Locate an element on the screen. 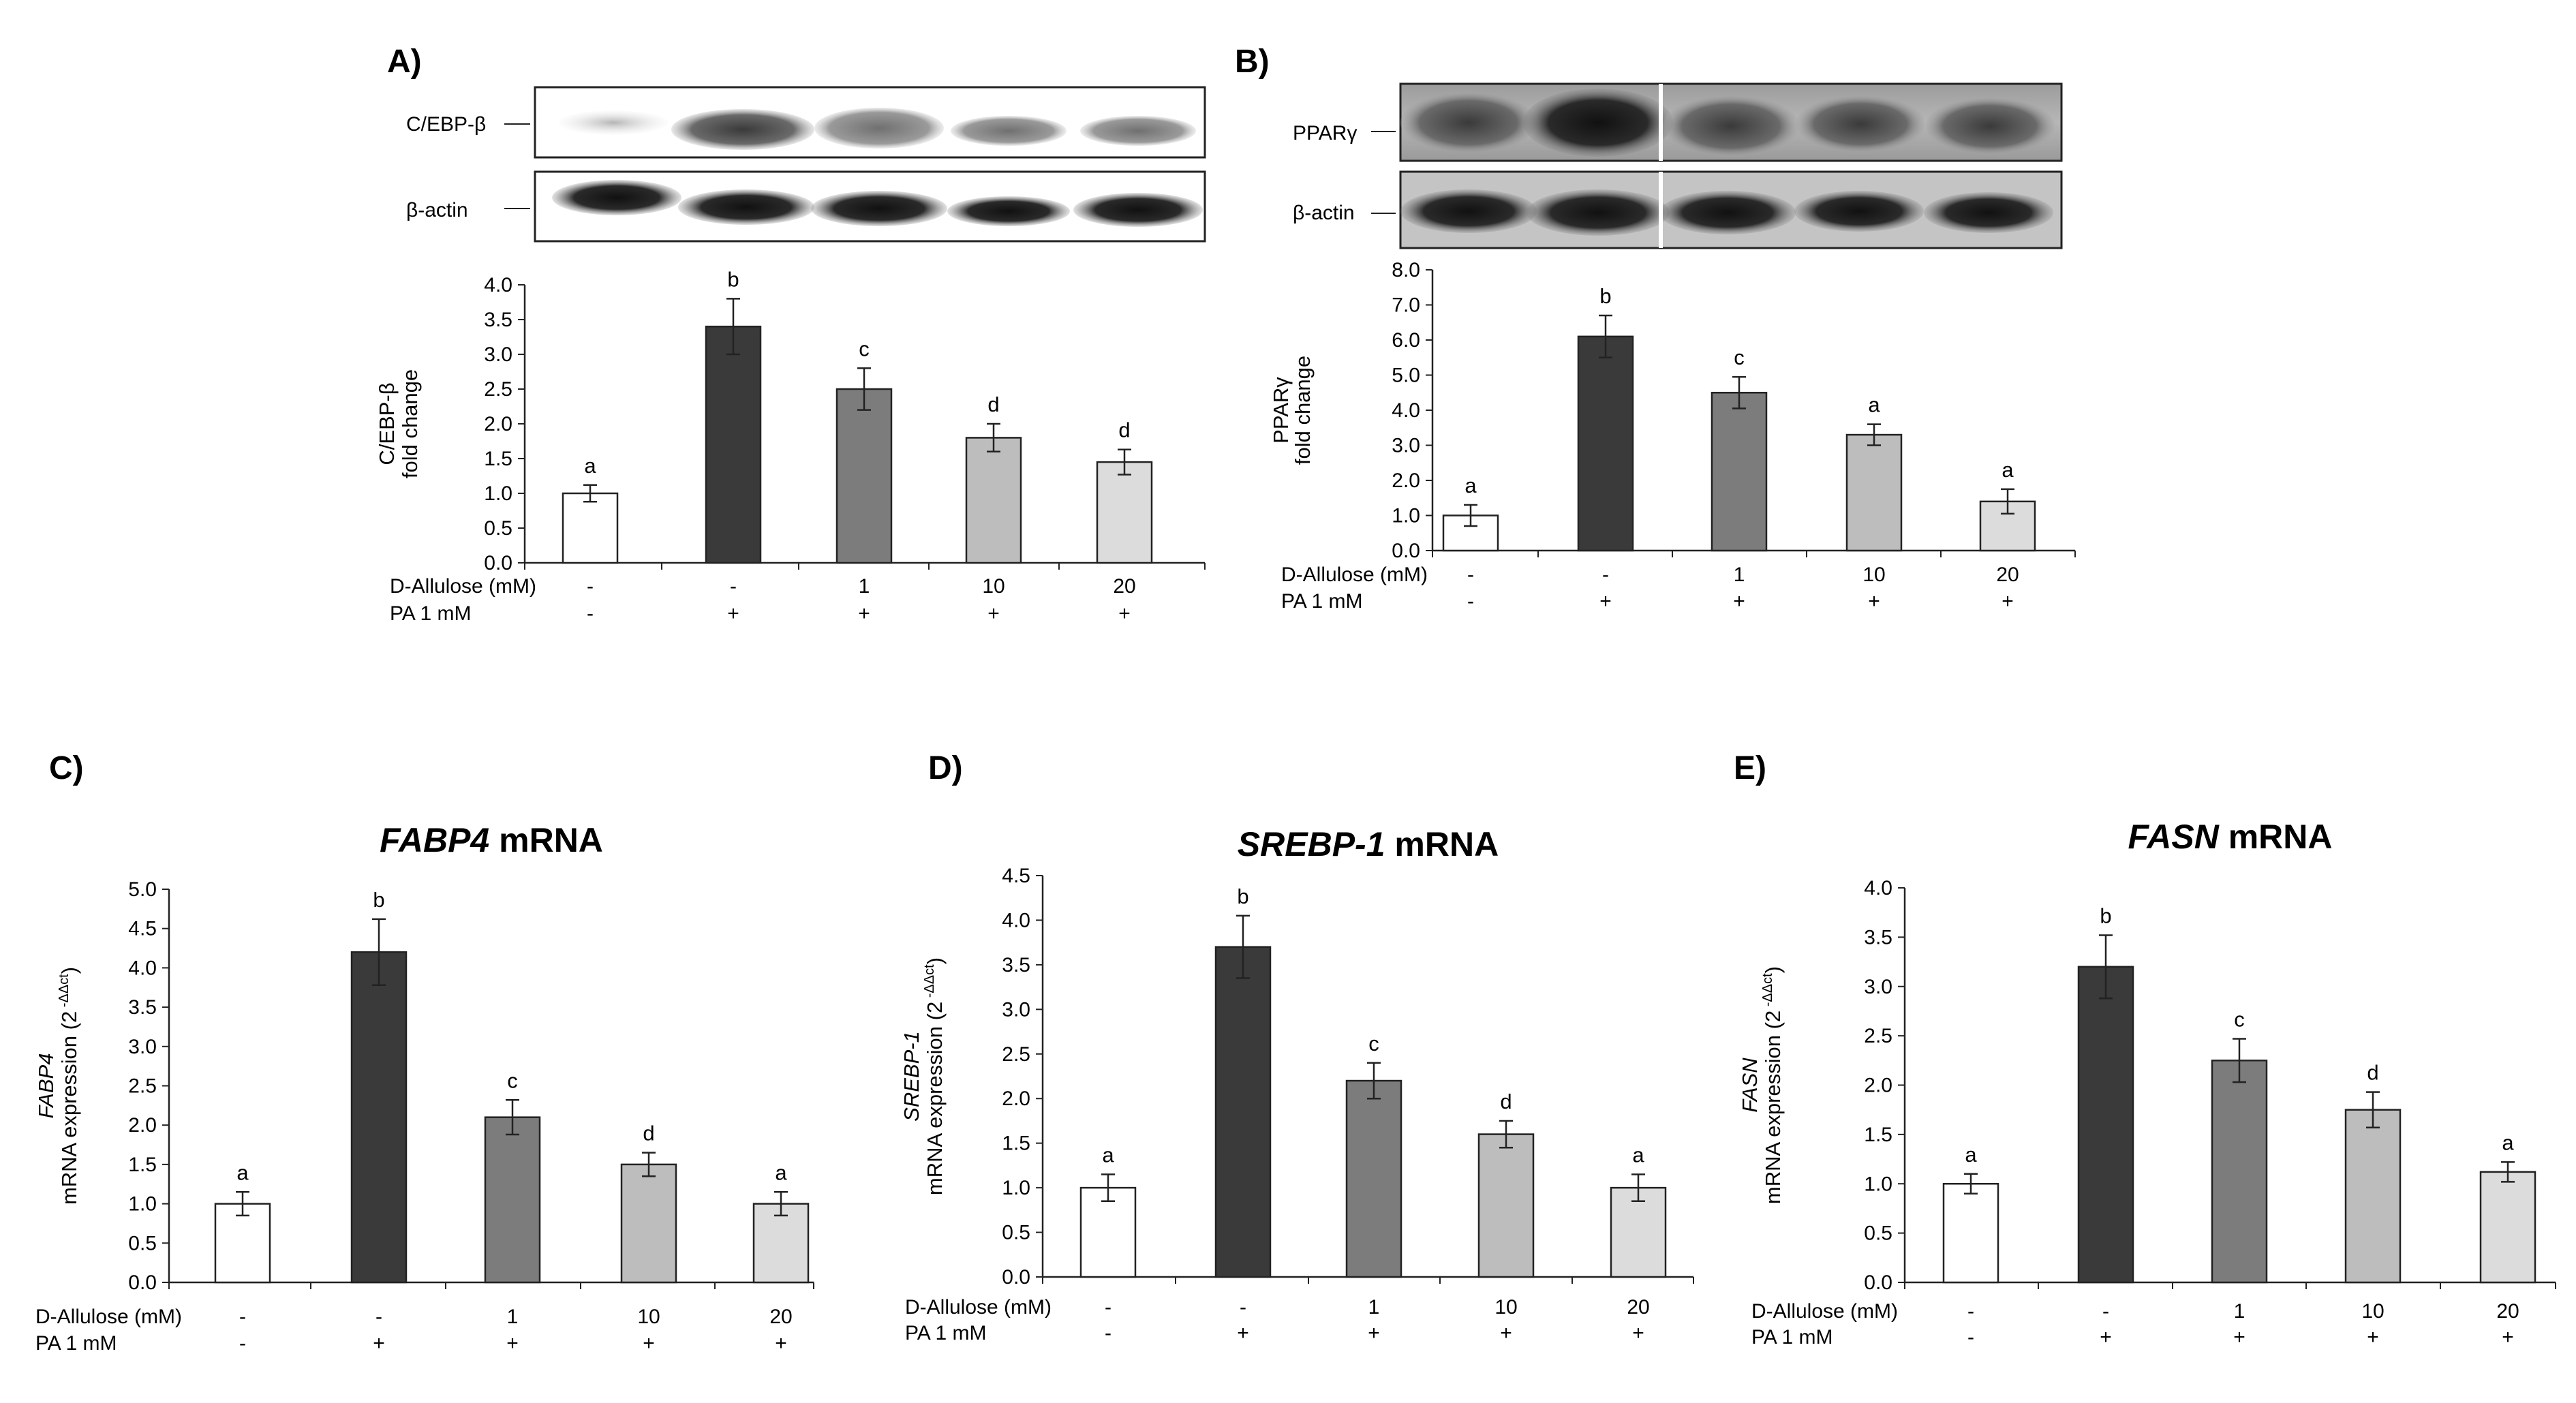  blot-b-protein-label: PPARγ is located at coordinates (1325, 133).